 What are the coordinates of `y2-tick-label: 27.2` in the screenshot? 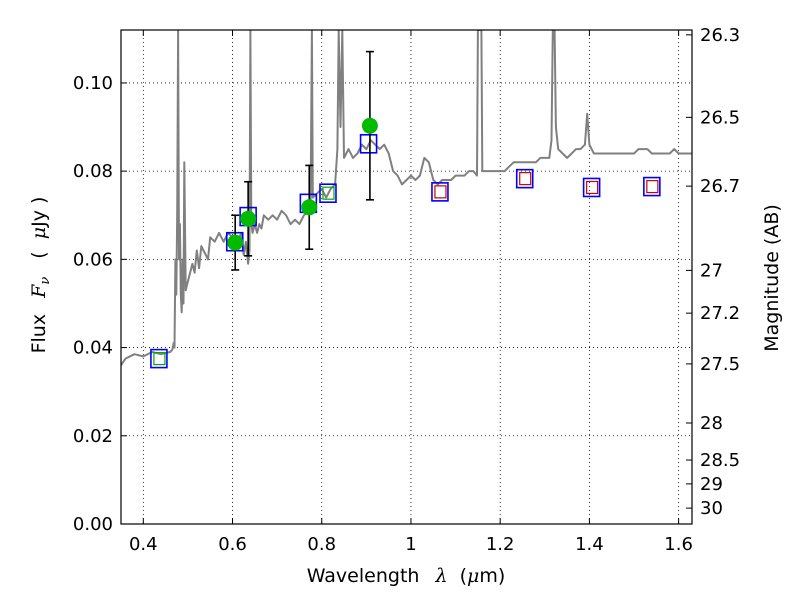 It's located at (720, 313).